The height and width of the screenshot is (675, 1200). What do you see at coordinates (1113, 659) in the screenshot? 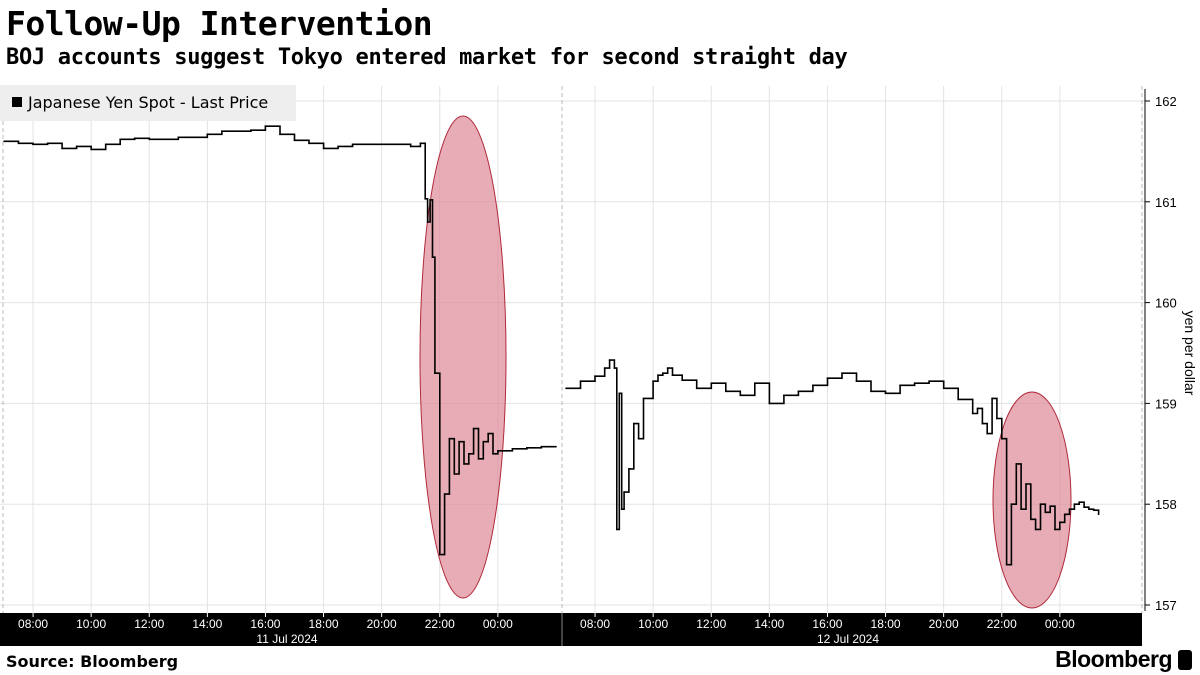
I see `brand-wordmark: Bloomberg` at bounding box center [1113, 659].